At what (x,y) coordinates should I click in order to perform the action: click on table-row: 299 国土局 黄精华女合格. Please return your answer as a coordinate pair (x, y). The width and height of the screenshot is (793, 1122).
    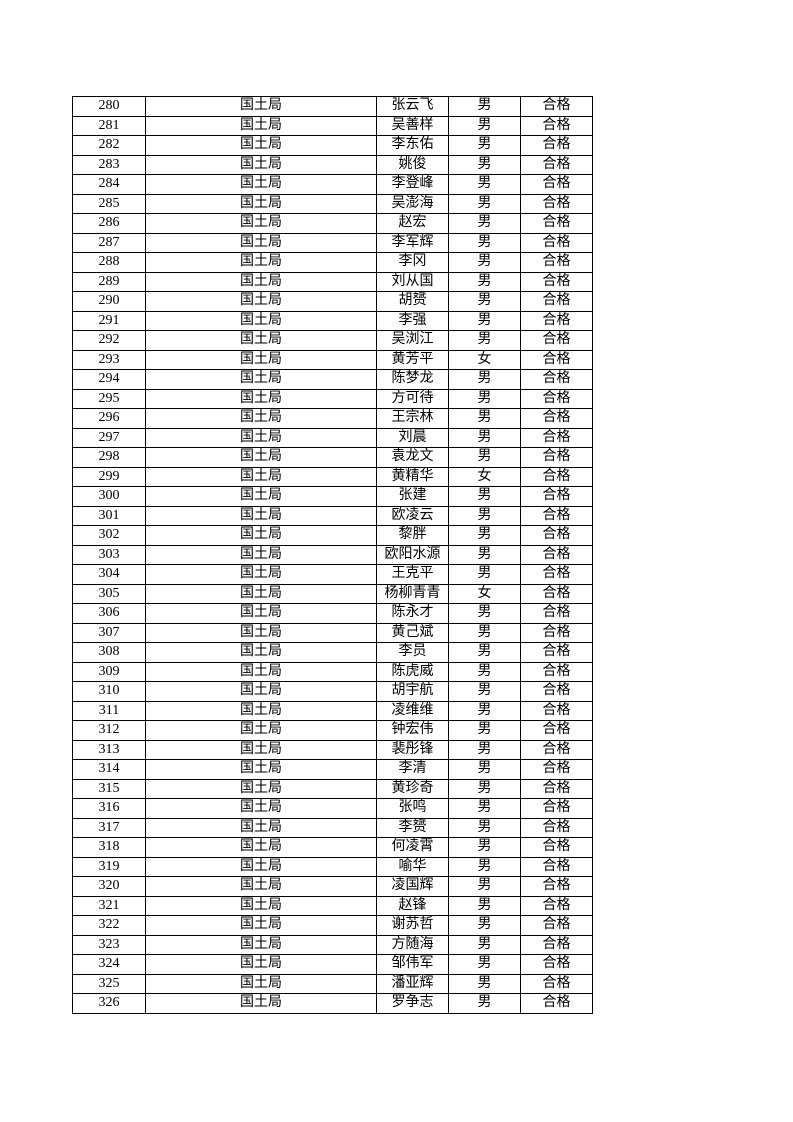
    Looking at the image, I should click on (332, 476).